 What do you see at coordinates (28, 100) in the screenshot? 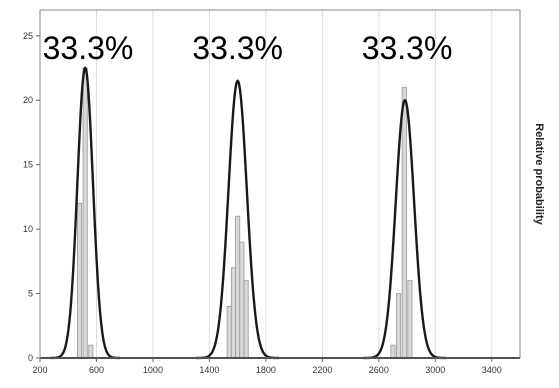
I see `y-tick-label: 20` at bounding box center [28, 100].